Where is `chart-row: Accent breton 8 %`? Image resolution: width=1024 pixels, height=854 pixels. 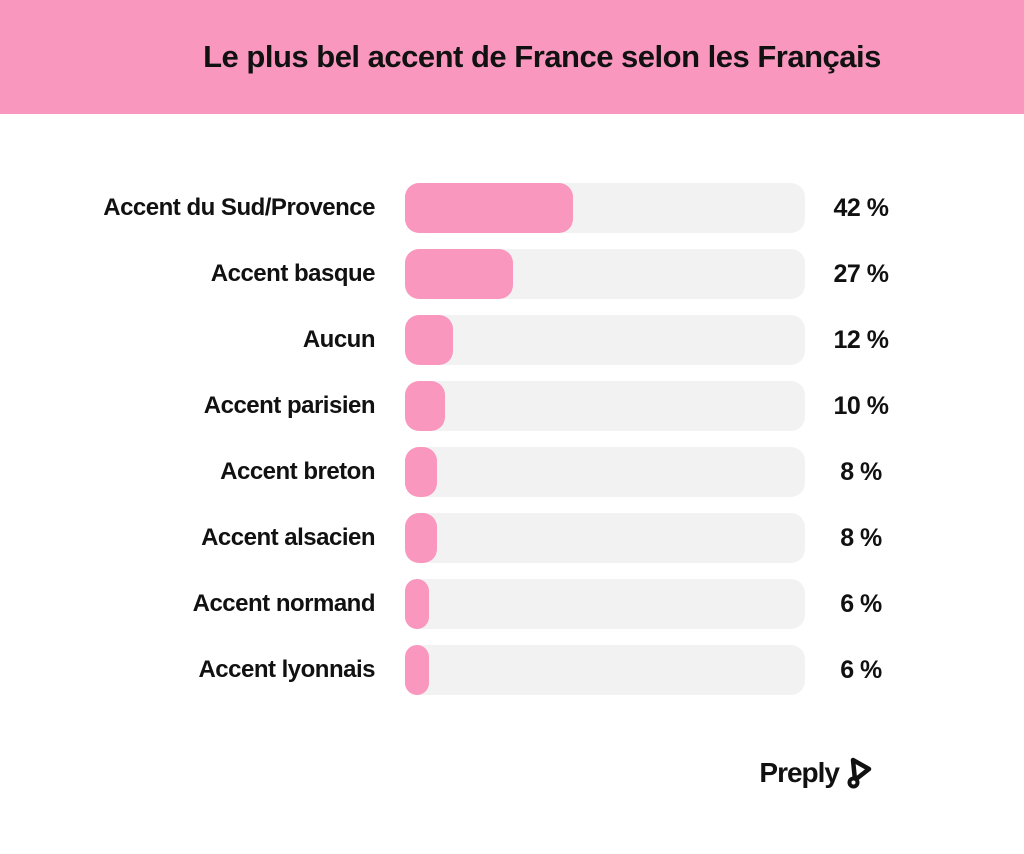 chart-row: Accent breton 8 % is located at coordinates (512, 472).